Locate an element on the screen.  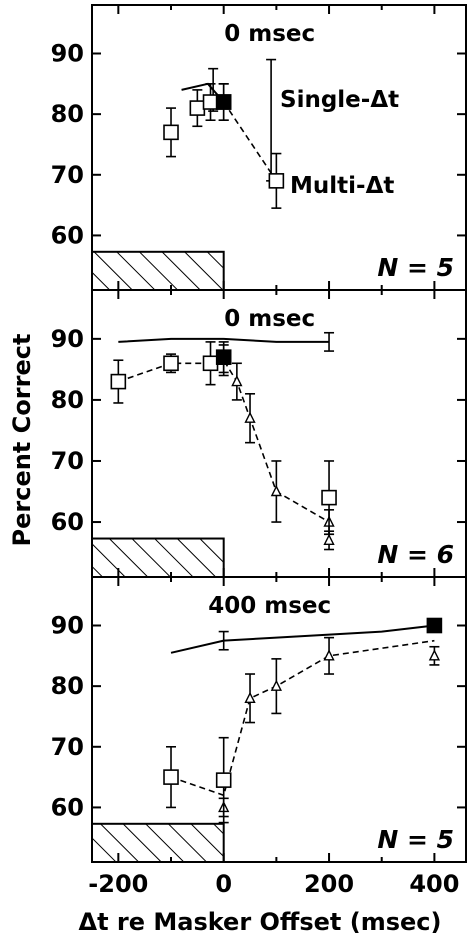
x-tick-label: 200 is located at coordinates (329, 884).